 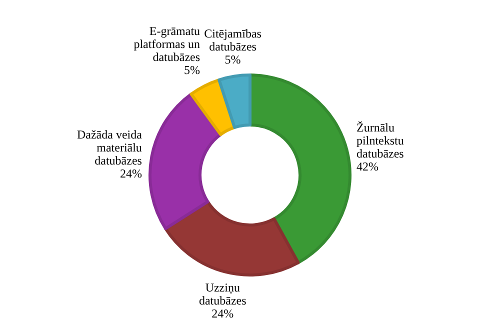 What do you see at coordinates (380, 140) in the screenshot?
I see `slice-label: Žurnālu pilntekstu datubāzes` at bounding box center [380, 140].